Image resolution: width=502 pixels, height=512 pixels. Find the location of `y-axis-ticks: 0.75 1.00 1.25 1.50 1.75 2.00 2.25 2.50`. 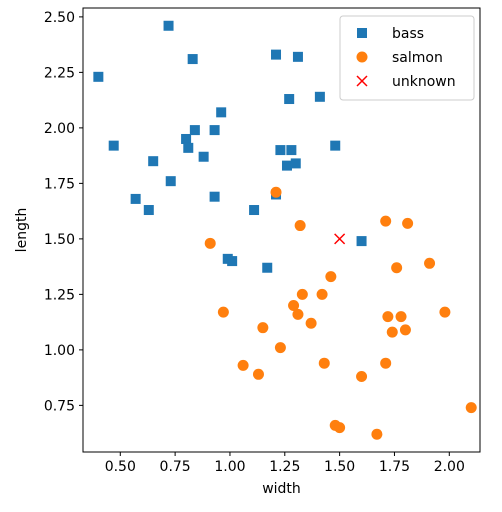

y-axis-ticks: 0.75 1.00 1.25 1.50 1.75 2.00 2.25 2.50 is located at coordinates (63, 212).